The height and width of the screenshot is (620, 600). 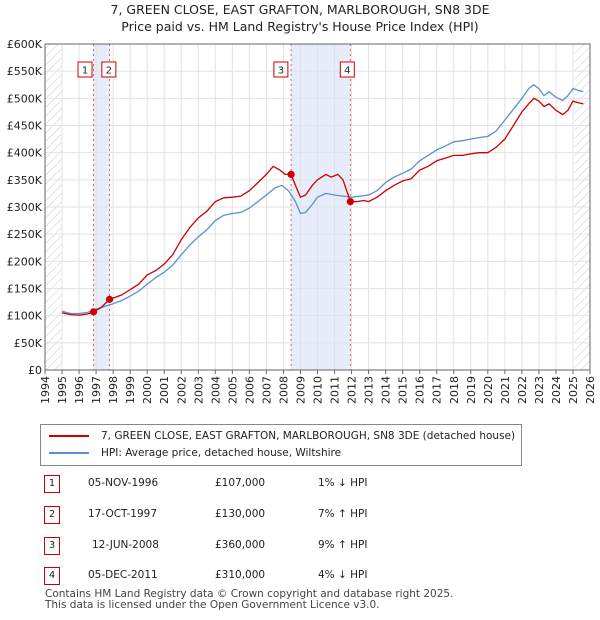 What do you see at coordinates (300, 390) in the screenshot?
I see `x-tick-label: 2009` at bounding box center [300, 390].